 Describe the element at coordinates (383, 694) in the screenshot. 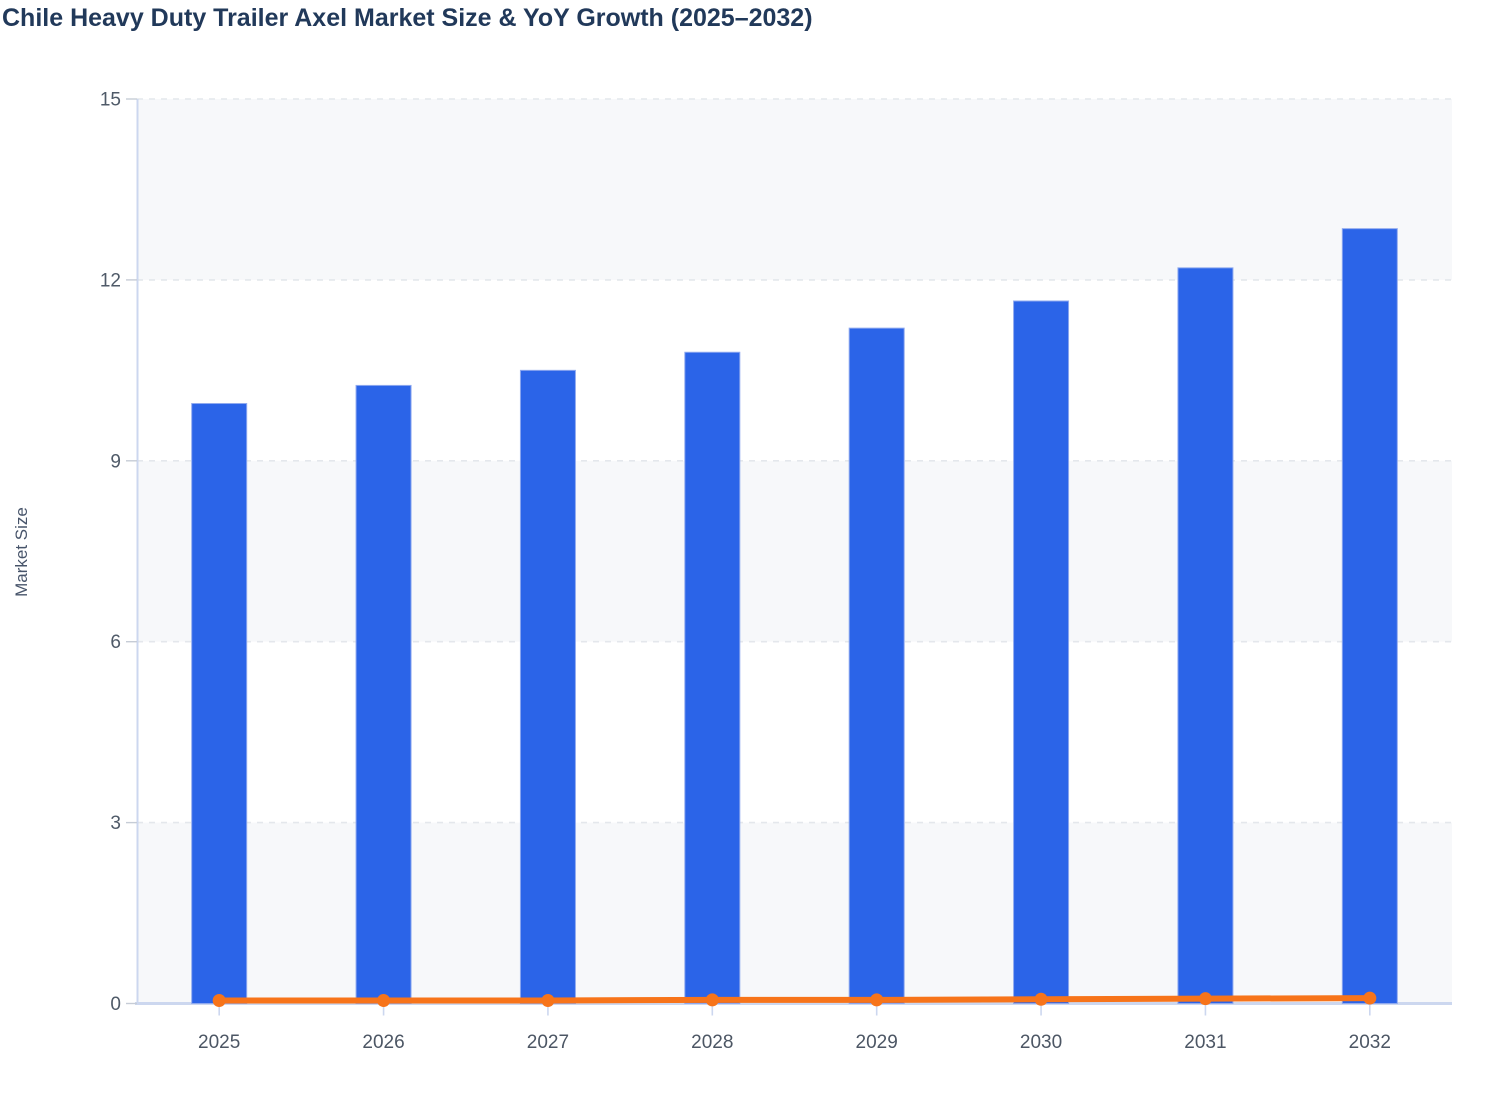

I see `bar-2026` at that location.